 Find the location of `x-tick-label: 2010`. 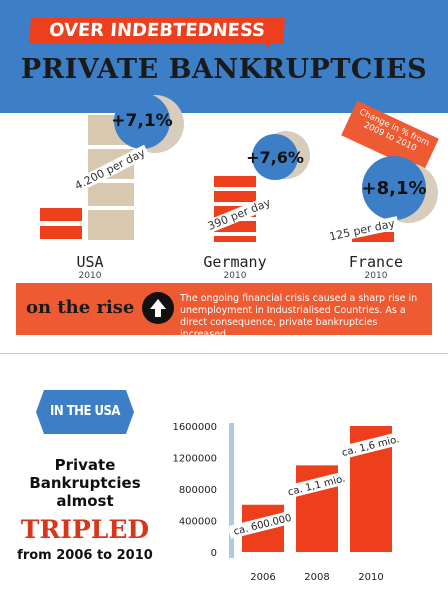

x-tick-label: 2010 is located at coordinates (370, 577).